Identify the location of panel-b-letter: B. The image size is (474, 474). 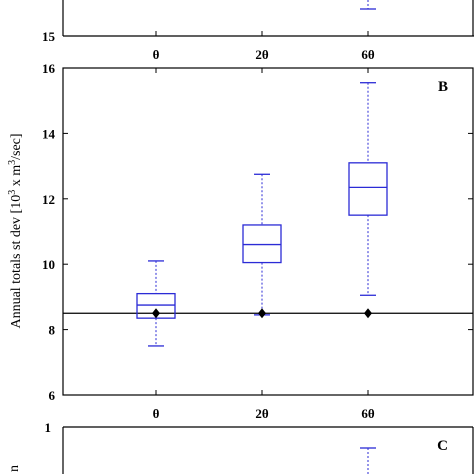
(443, 87).